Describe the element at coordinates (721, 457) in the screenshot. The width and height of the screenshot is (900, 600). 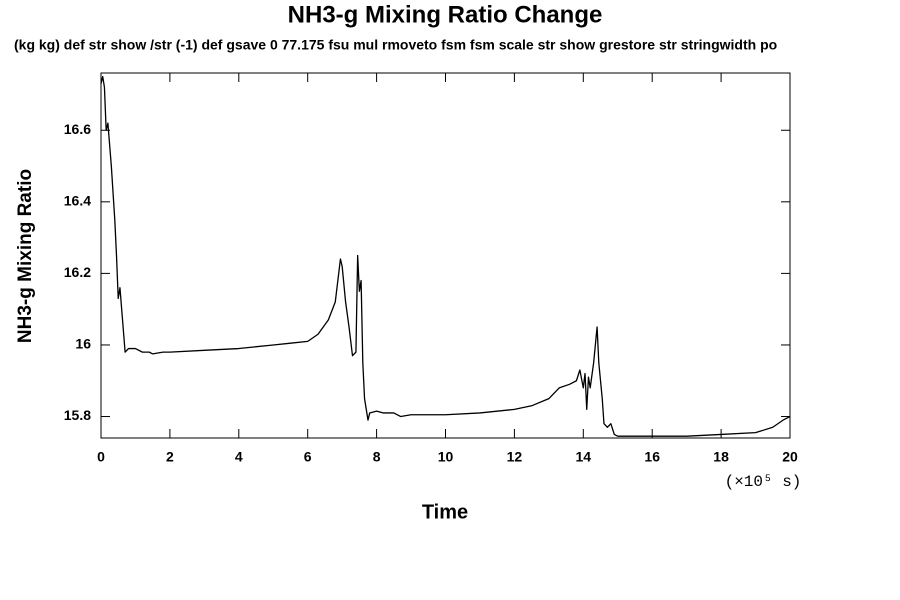
I see `x-tick-label: 18` at that location.